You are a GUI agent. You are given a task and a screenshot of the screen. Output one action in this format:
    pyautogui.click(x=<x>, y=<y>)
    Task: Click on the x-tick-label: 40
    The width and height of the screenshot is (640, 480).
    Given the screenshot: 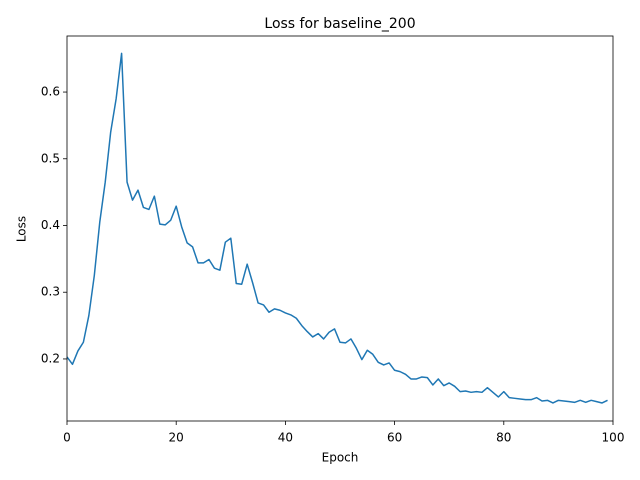 What is the action you would take?
    pyautogui.click(x=285, y=438)
    